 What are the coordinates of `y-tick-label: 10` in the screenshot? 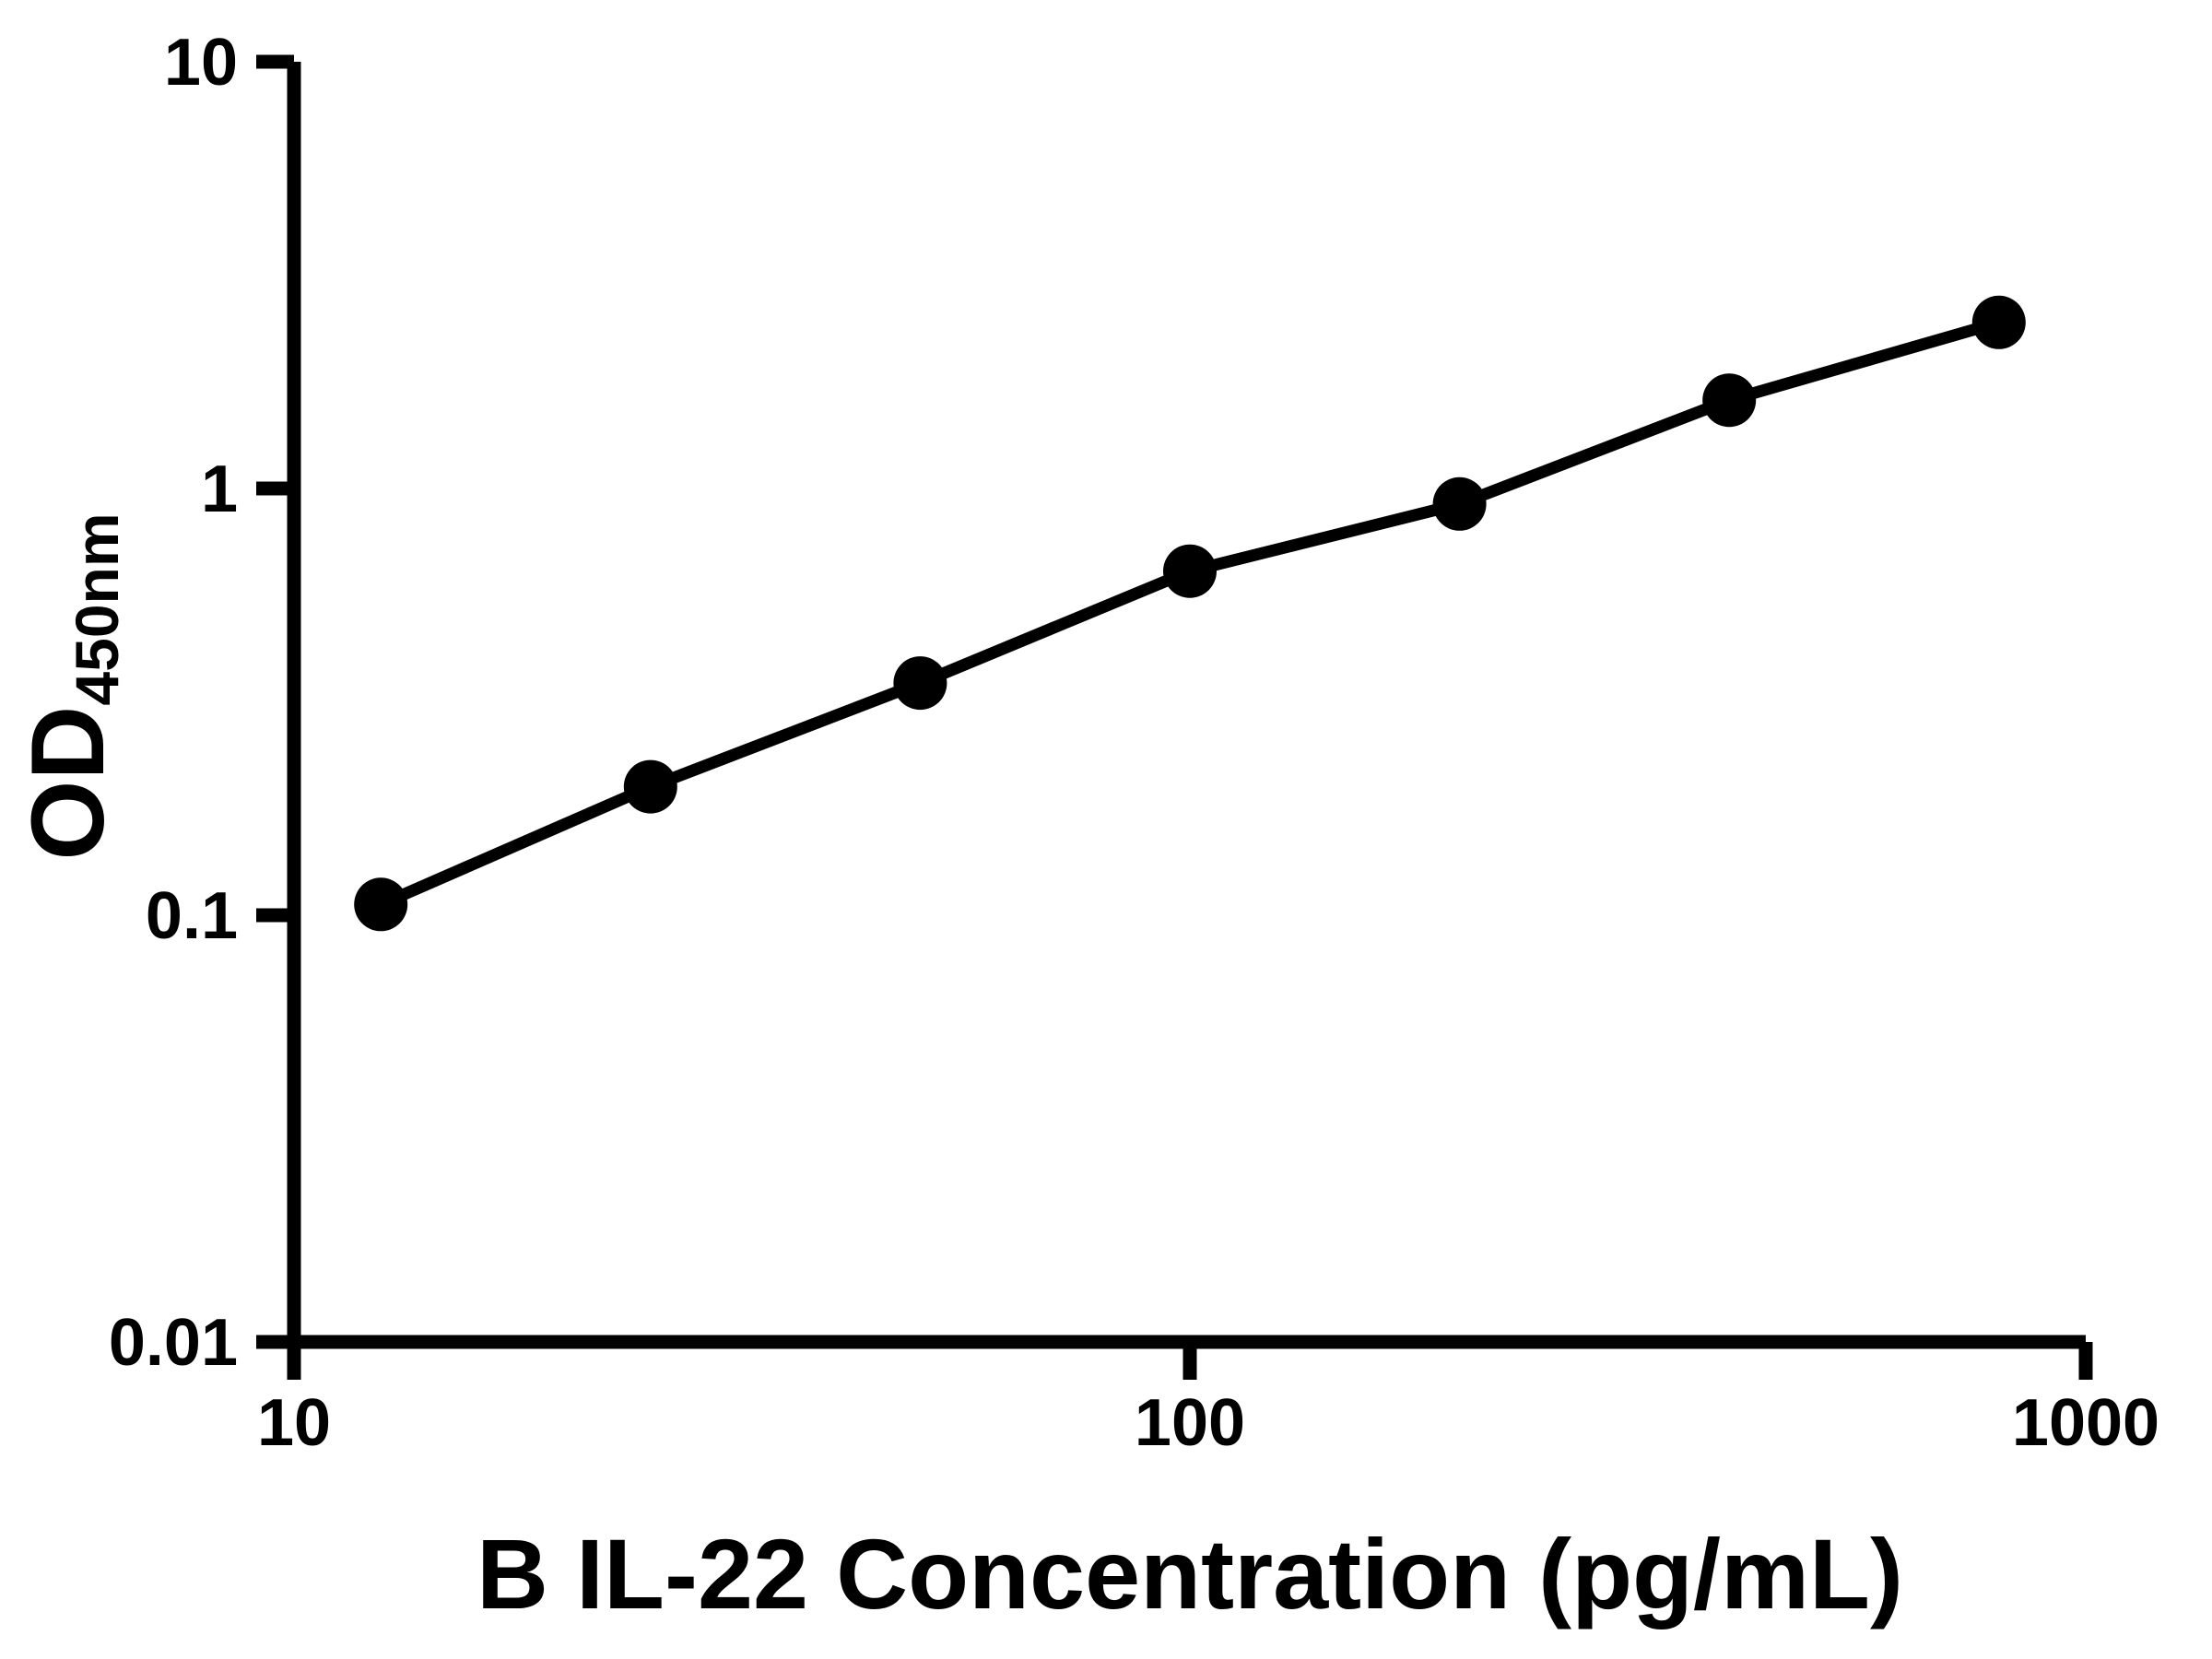 It's located at (201, 63).